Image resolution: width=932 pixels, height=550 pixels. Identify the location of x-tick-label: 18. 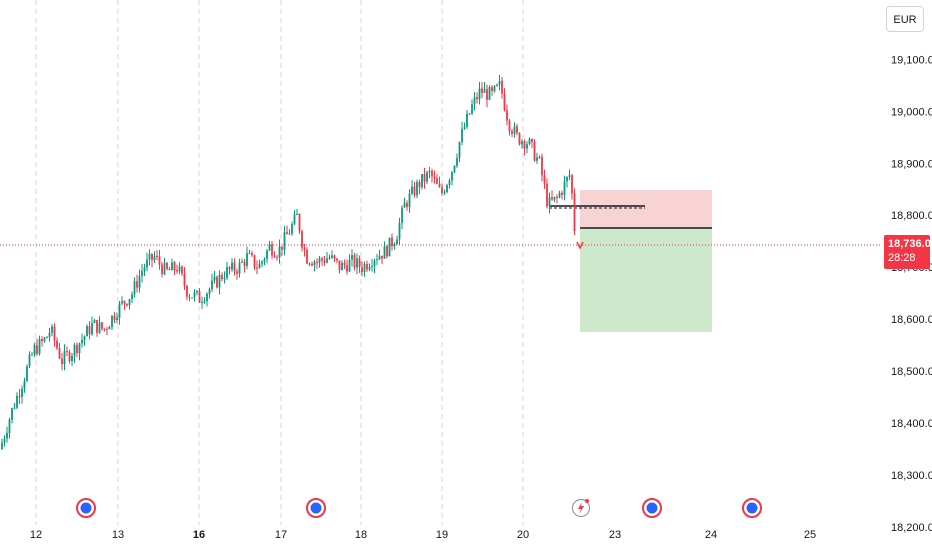
(361, 535).